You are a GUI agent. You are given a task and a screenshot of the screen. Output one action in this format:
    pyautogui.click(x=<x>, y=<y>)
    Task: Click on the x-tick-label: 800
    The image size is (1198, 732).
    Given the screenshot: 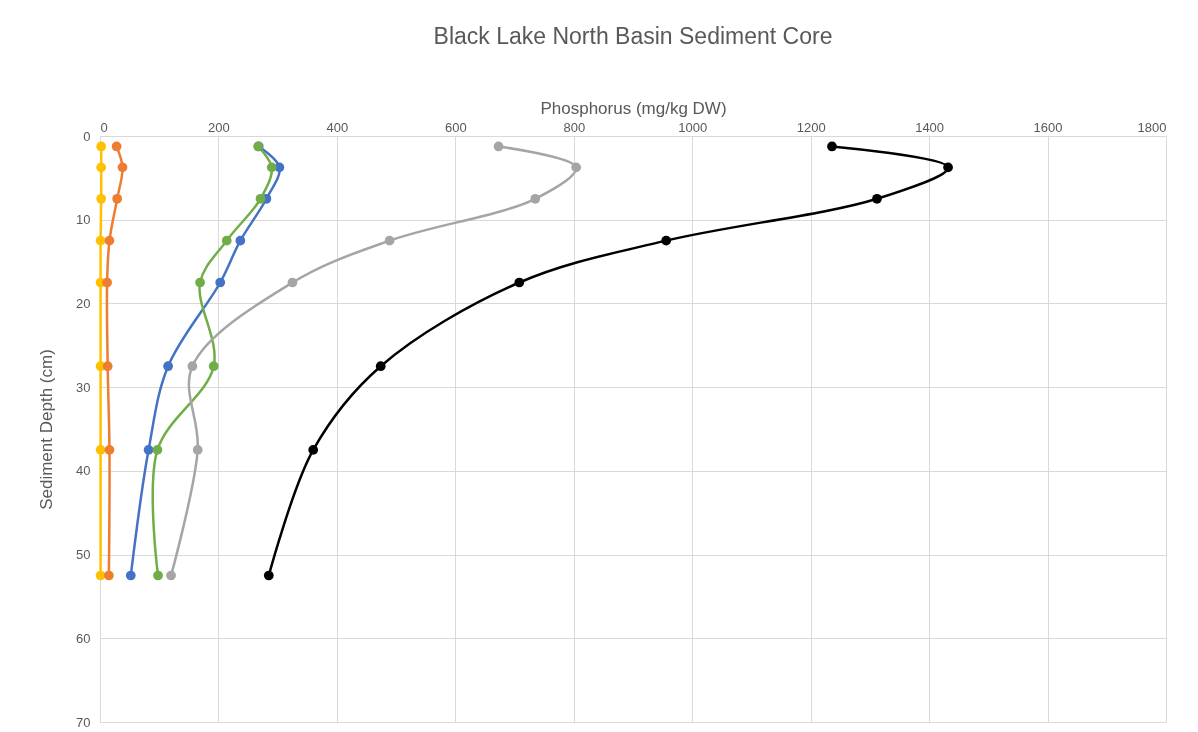 What is the action you would take?
    pyautogui.click(x=574, y=127)
    